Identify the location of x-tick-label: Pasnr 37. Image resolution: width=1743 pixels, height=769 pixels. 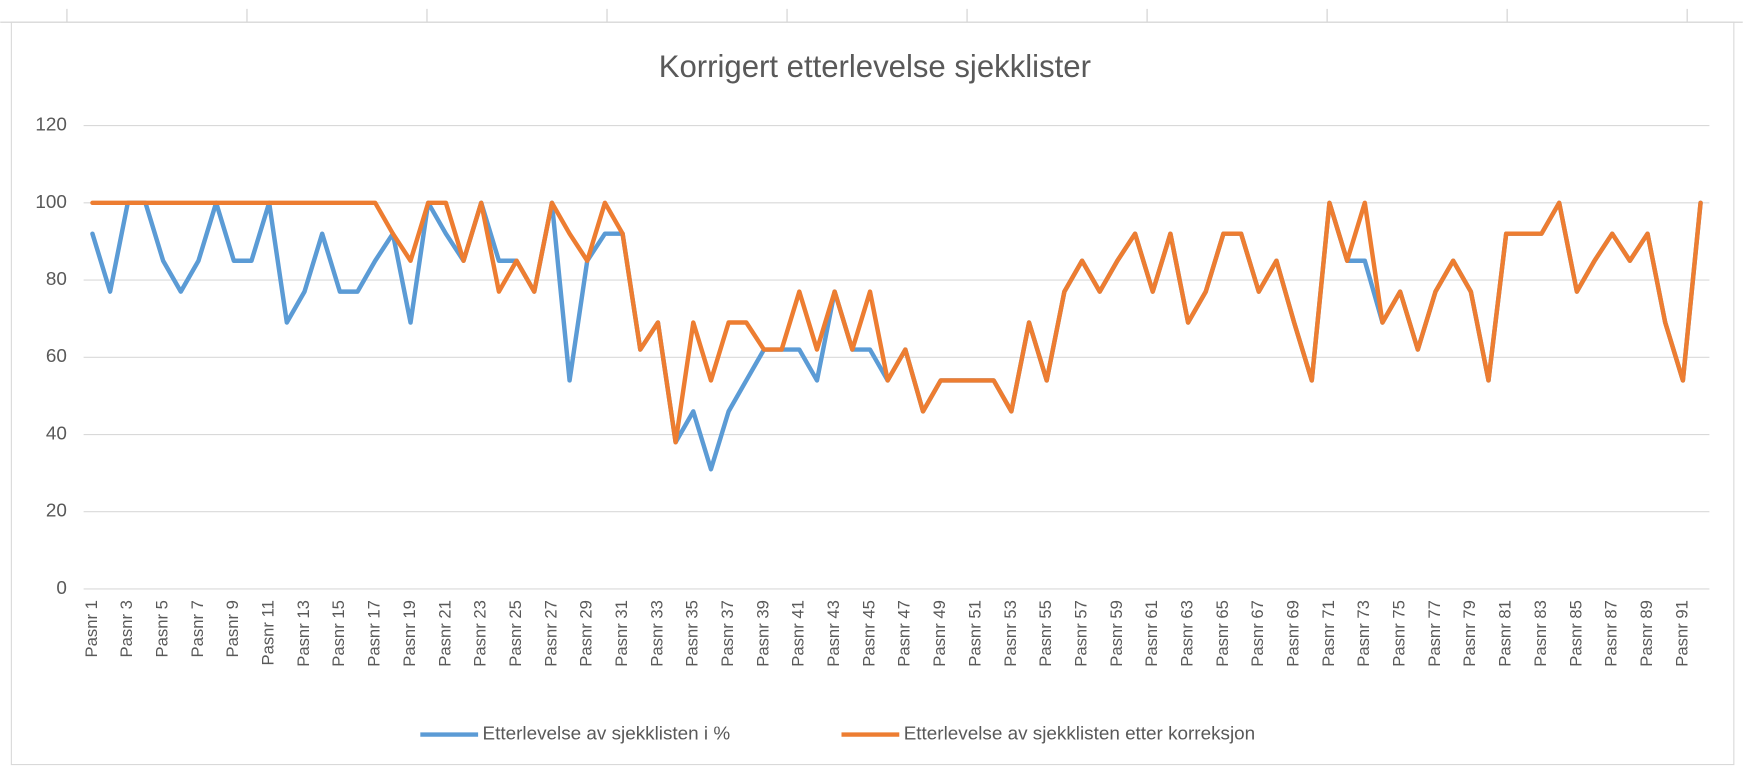
(727, 633).